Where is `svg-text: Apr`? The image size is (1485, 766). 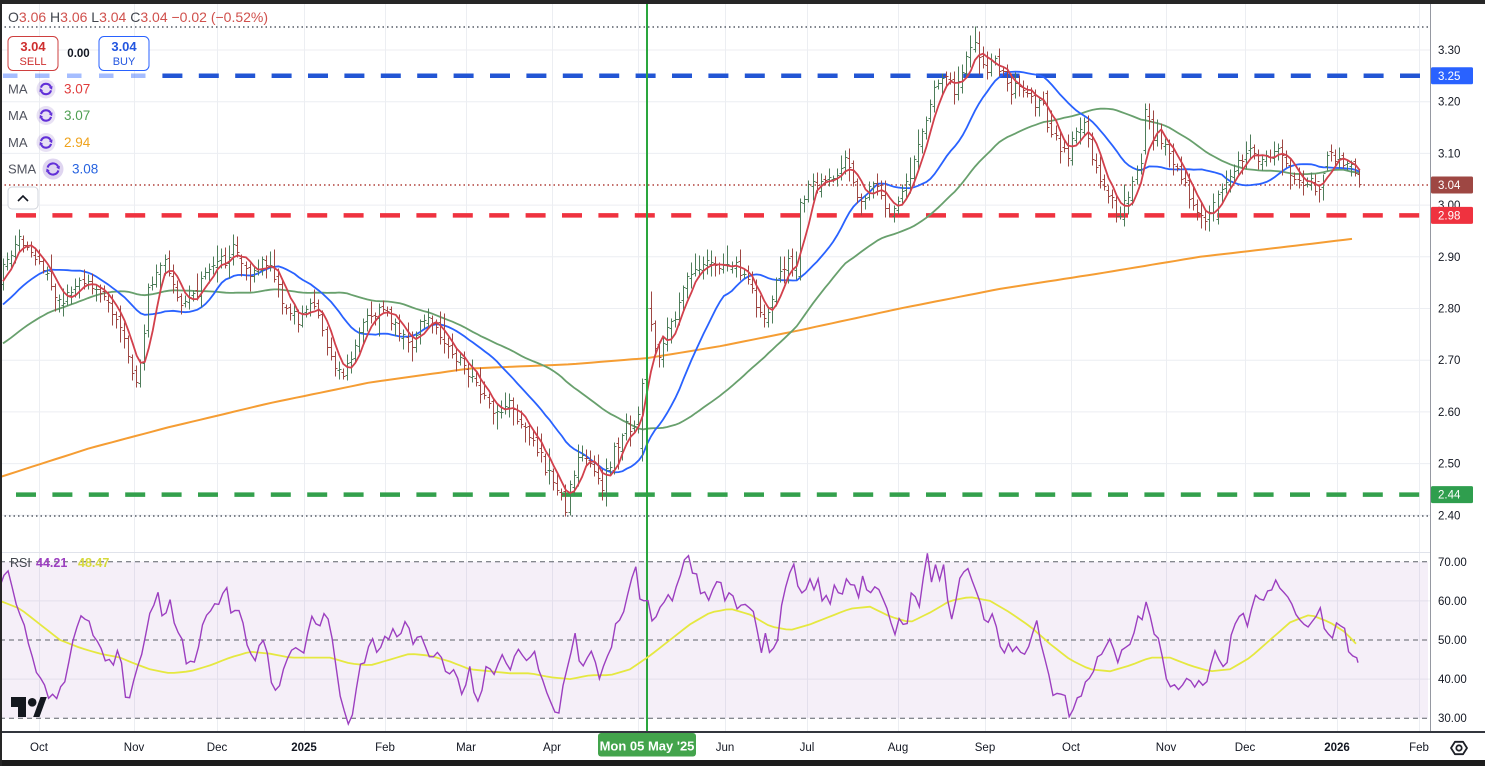
svg-text: Apr is located at coordinates (552, 748).